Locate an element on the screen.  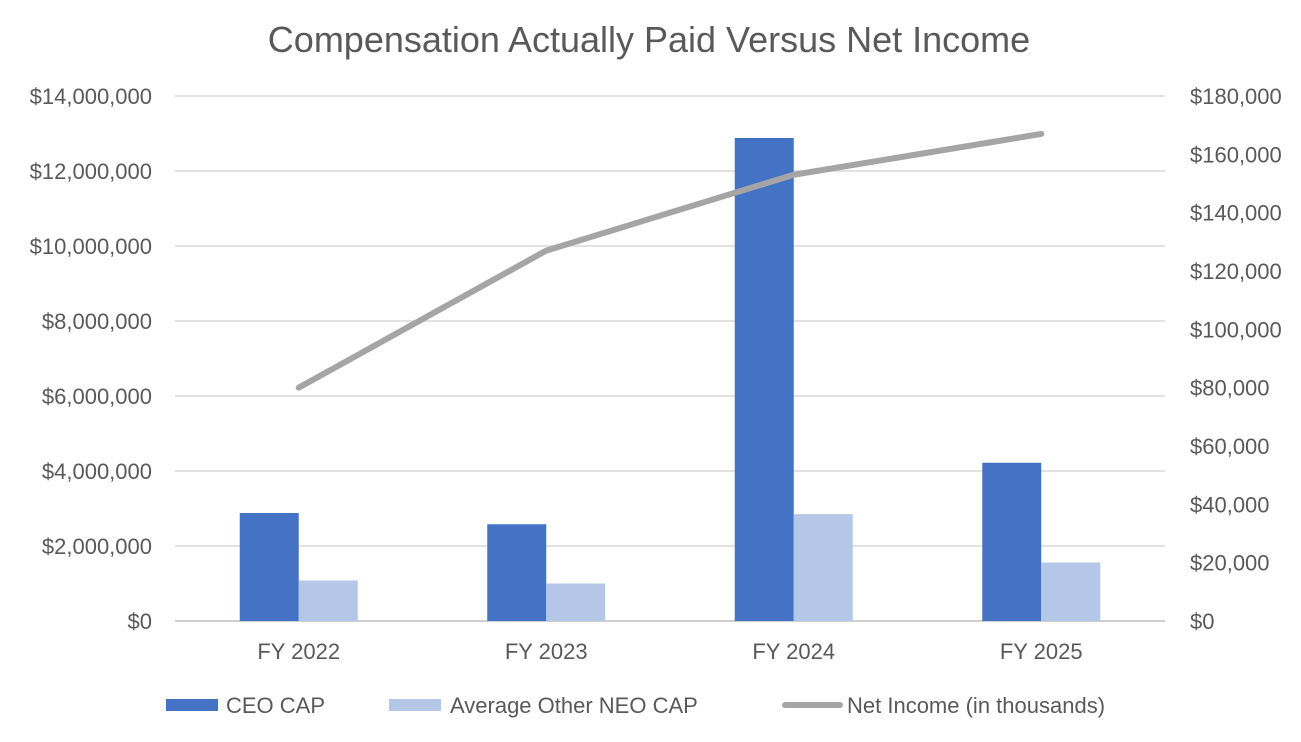
right-tick-label: $0 is located at coordinates (1202, 621).